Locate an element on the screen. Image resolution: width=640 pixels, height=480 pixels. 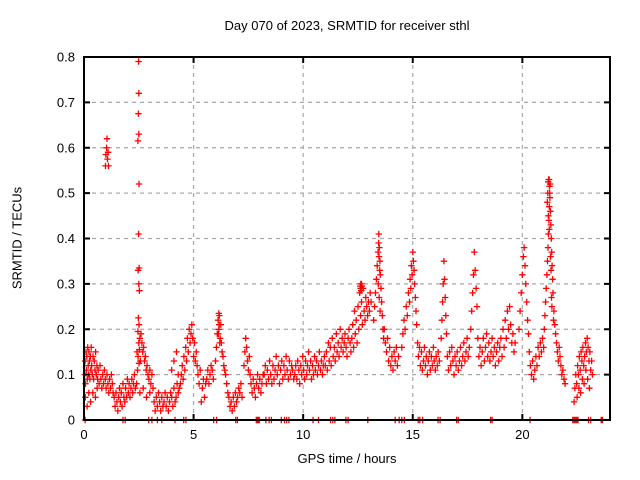
y-tick-label: 0.5 is located at coordinates (66, 193).